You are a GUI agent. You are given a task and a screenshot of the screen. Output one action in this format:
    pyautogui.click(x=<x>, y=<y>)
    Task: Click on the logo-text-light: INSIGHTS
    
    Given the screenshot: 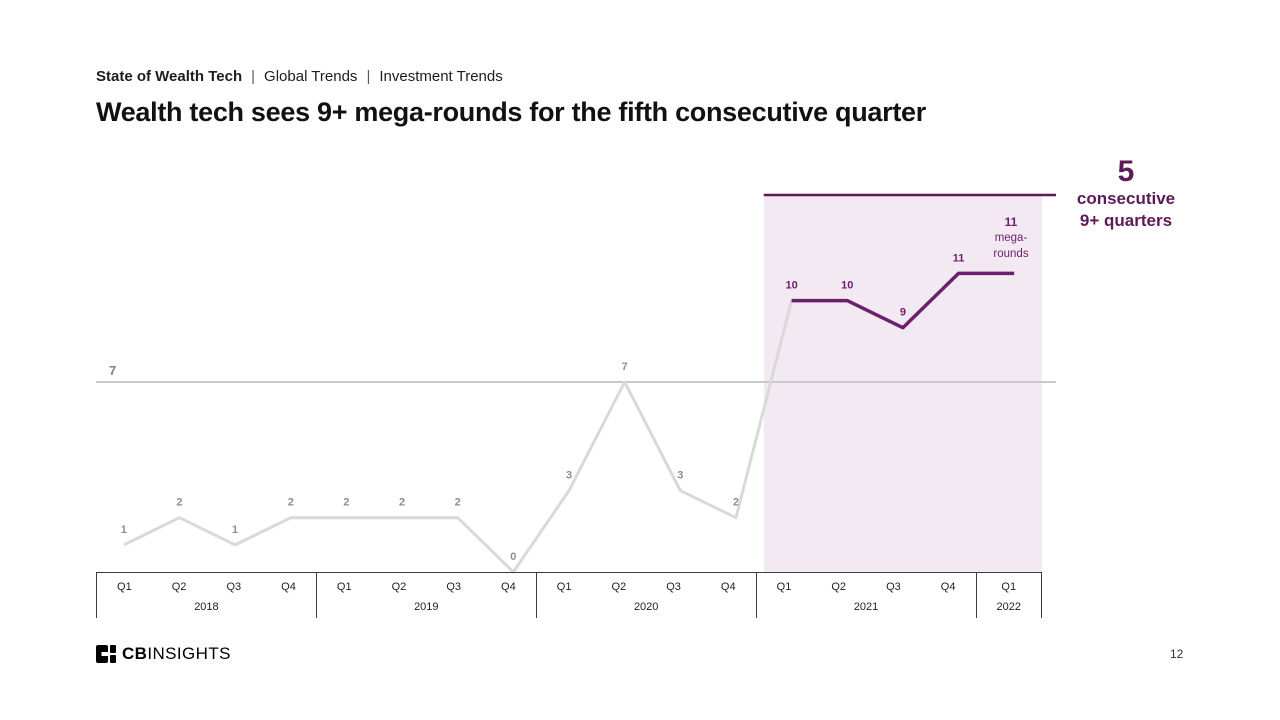 What is the action you would take?
    pyautogui.click(x=189, y=653)
    